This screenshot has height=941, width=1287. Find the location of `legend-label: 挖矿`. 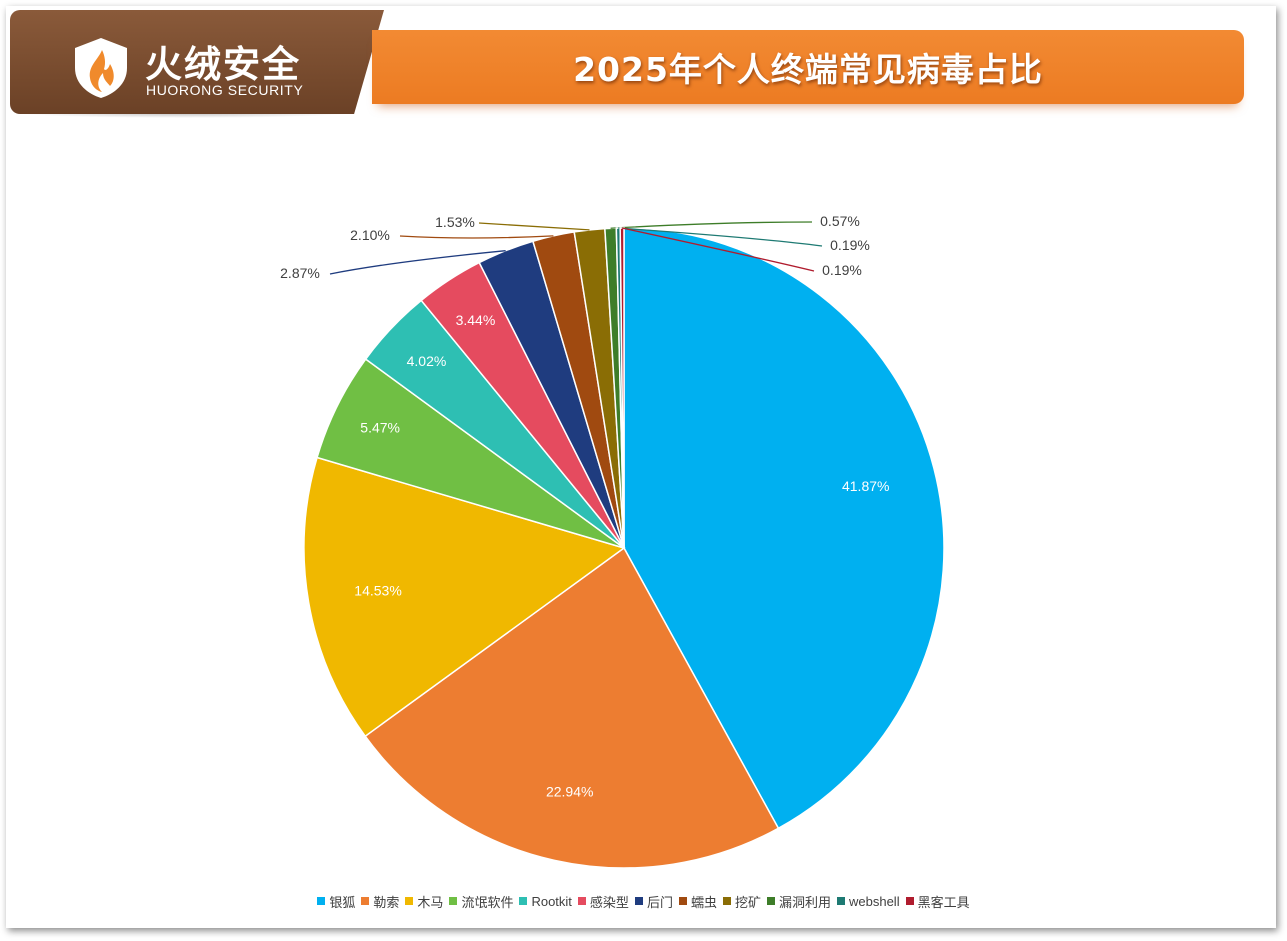

legend-label: 挖矿 is located at coordinates (747, 902).